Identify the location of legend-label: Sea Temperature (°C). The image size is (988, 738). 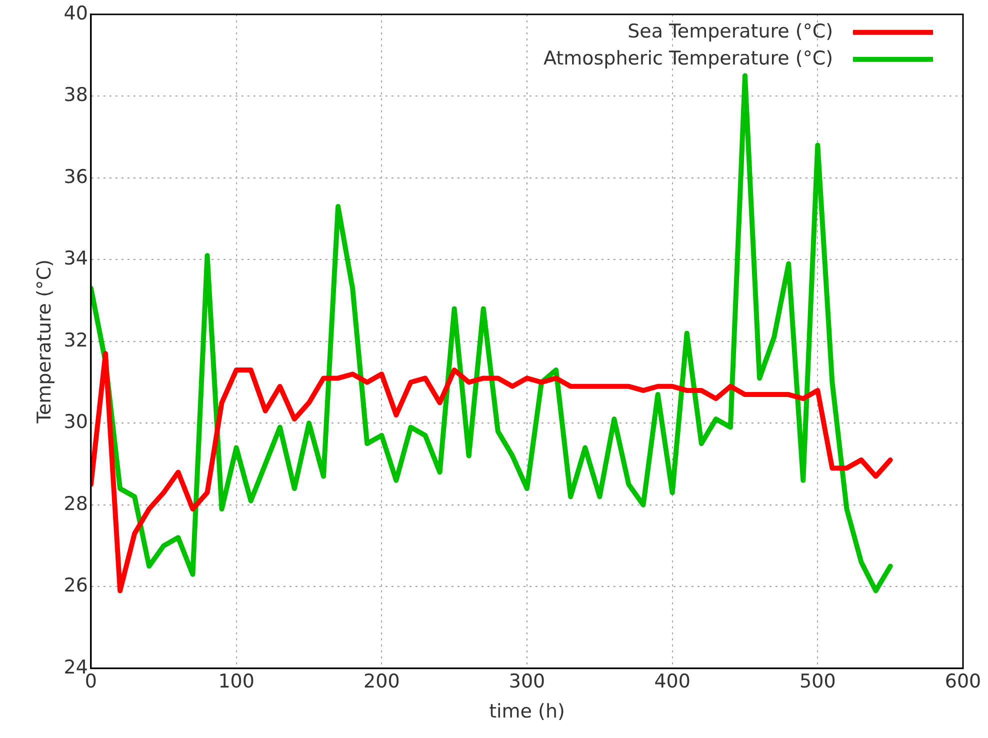
(730, 31).